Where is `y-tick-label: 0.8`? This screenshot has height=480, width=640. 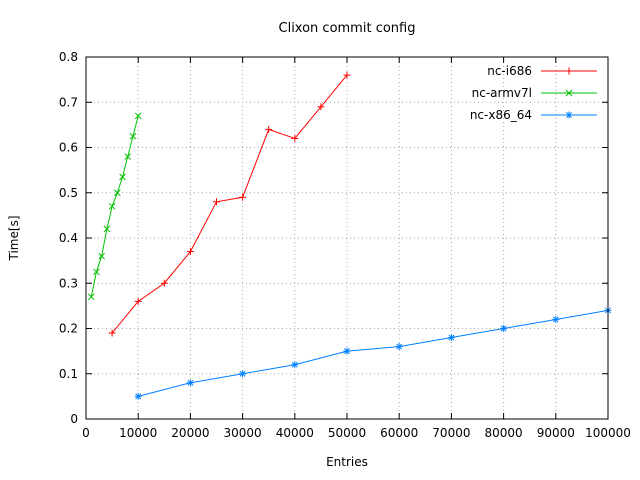 y-tick-label: 0.8 is located at coordinates (68, 57).